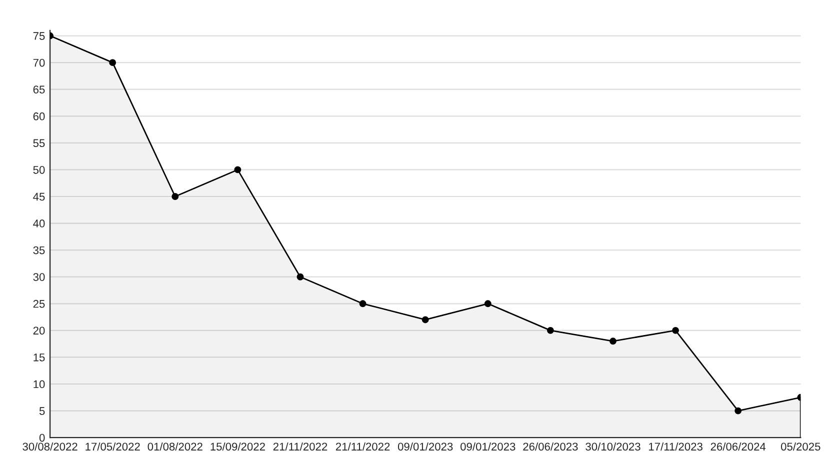 The width and height of the screenshot is (834, 468). What do you see at coordinates (42, 411) in the screenshot?
I see `y-tick-label: 5` at bounding box center [42, 411].